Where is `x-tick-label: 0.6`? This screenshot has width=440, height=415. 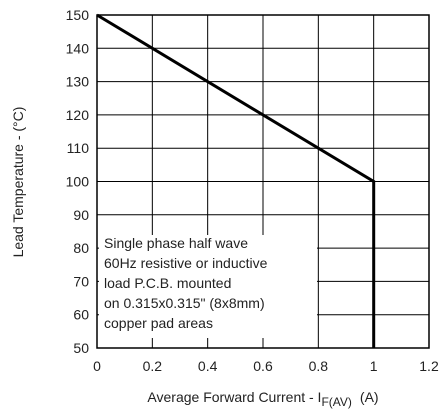
x-tick-label: 0.6 is located at coordinates (263, 366).